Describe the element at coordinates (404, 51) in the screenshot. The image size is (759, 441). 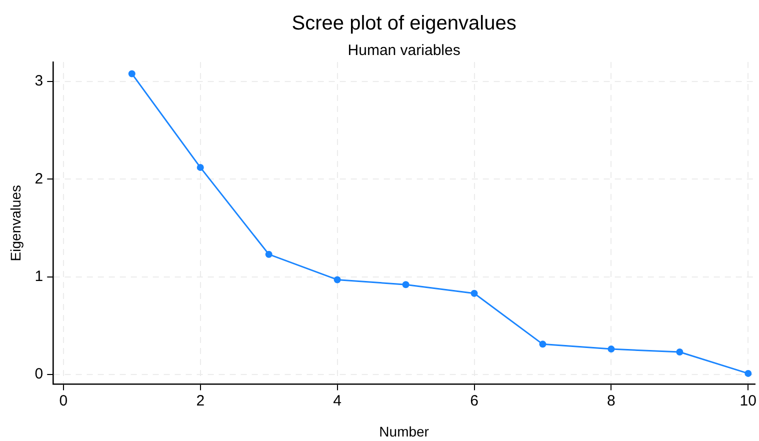
I see `chart-subtitle: Human variables` at that location.